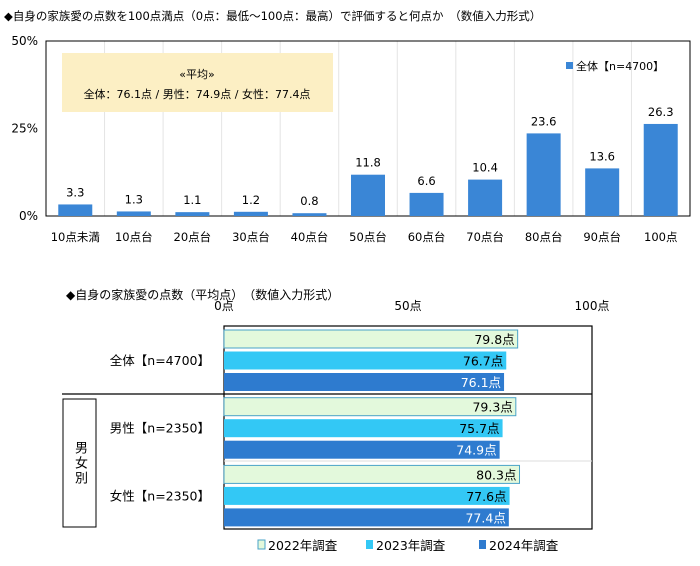 This screenshot has height=566, width=700. Describe the element at coordinates (602, 156) in the screenshot. I see `data-label: 13.6` at that location.